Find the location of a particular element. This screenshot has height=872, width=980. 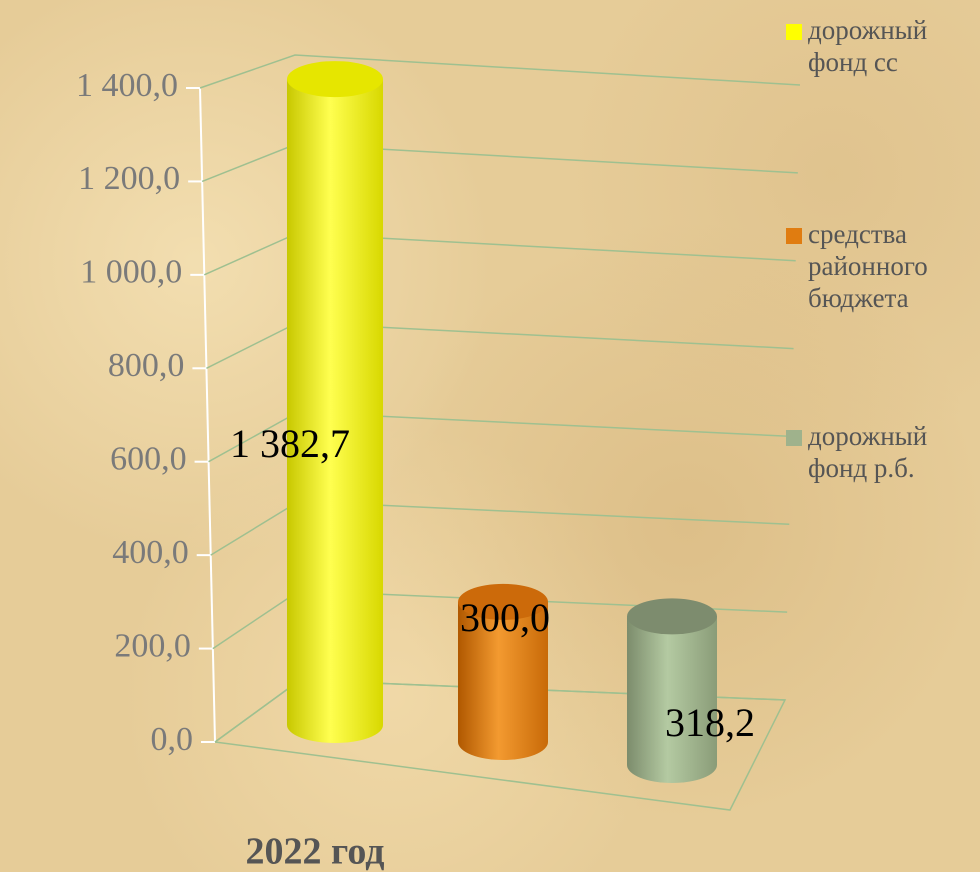

legend-label: средства районного бюджета is located at coordinates (868, 266).